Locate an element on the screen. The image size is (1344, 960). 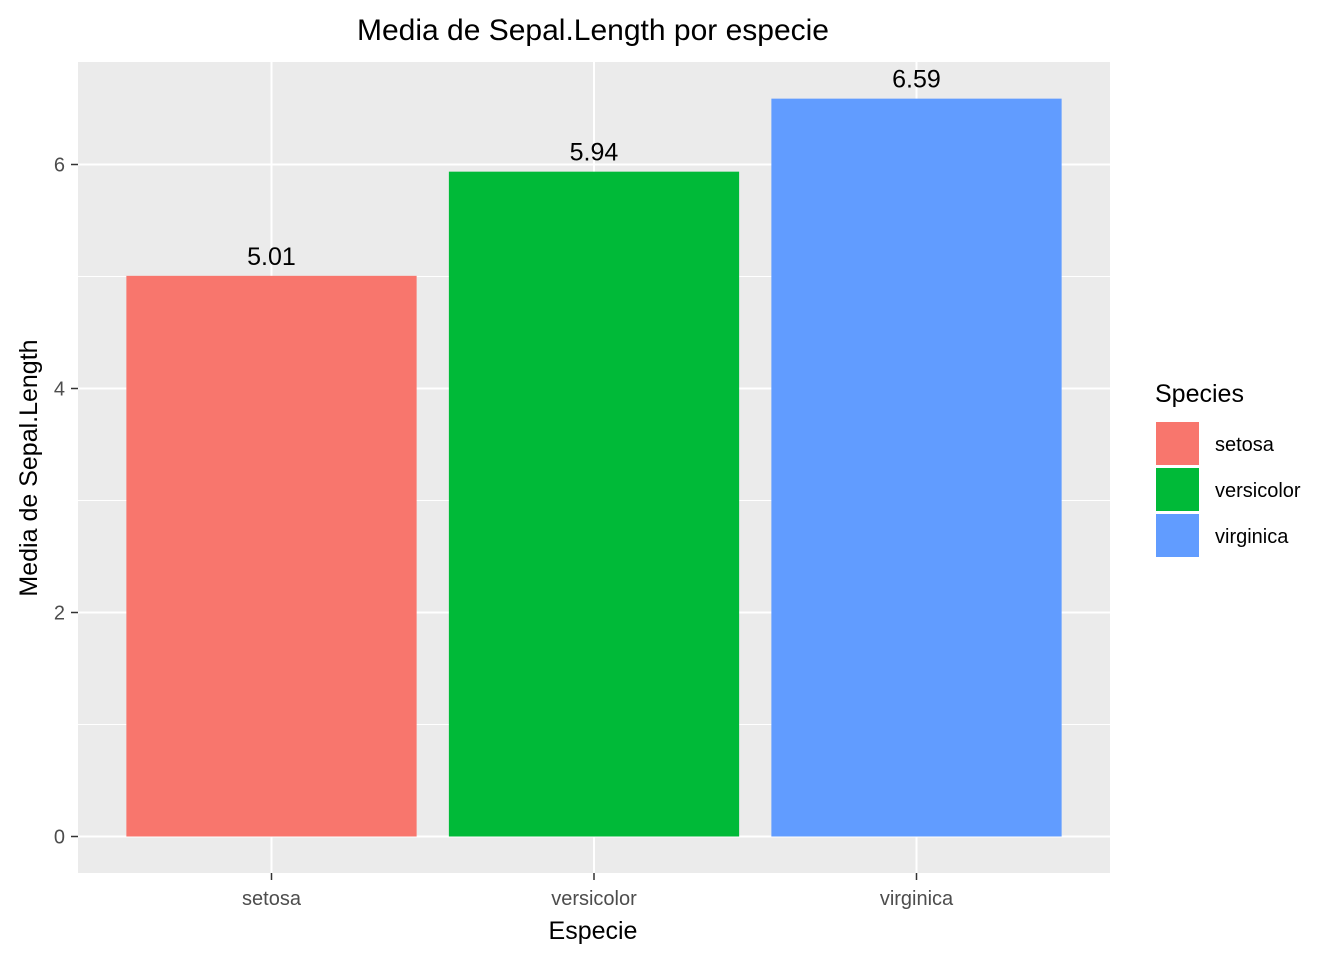
data-label-virginica: 6.59 is located at coordinates (916, 80).